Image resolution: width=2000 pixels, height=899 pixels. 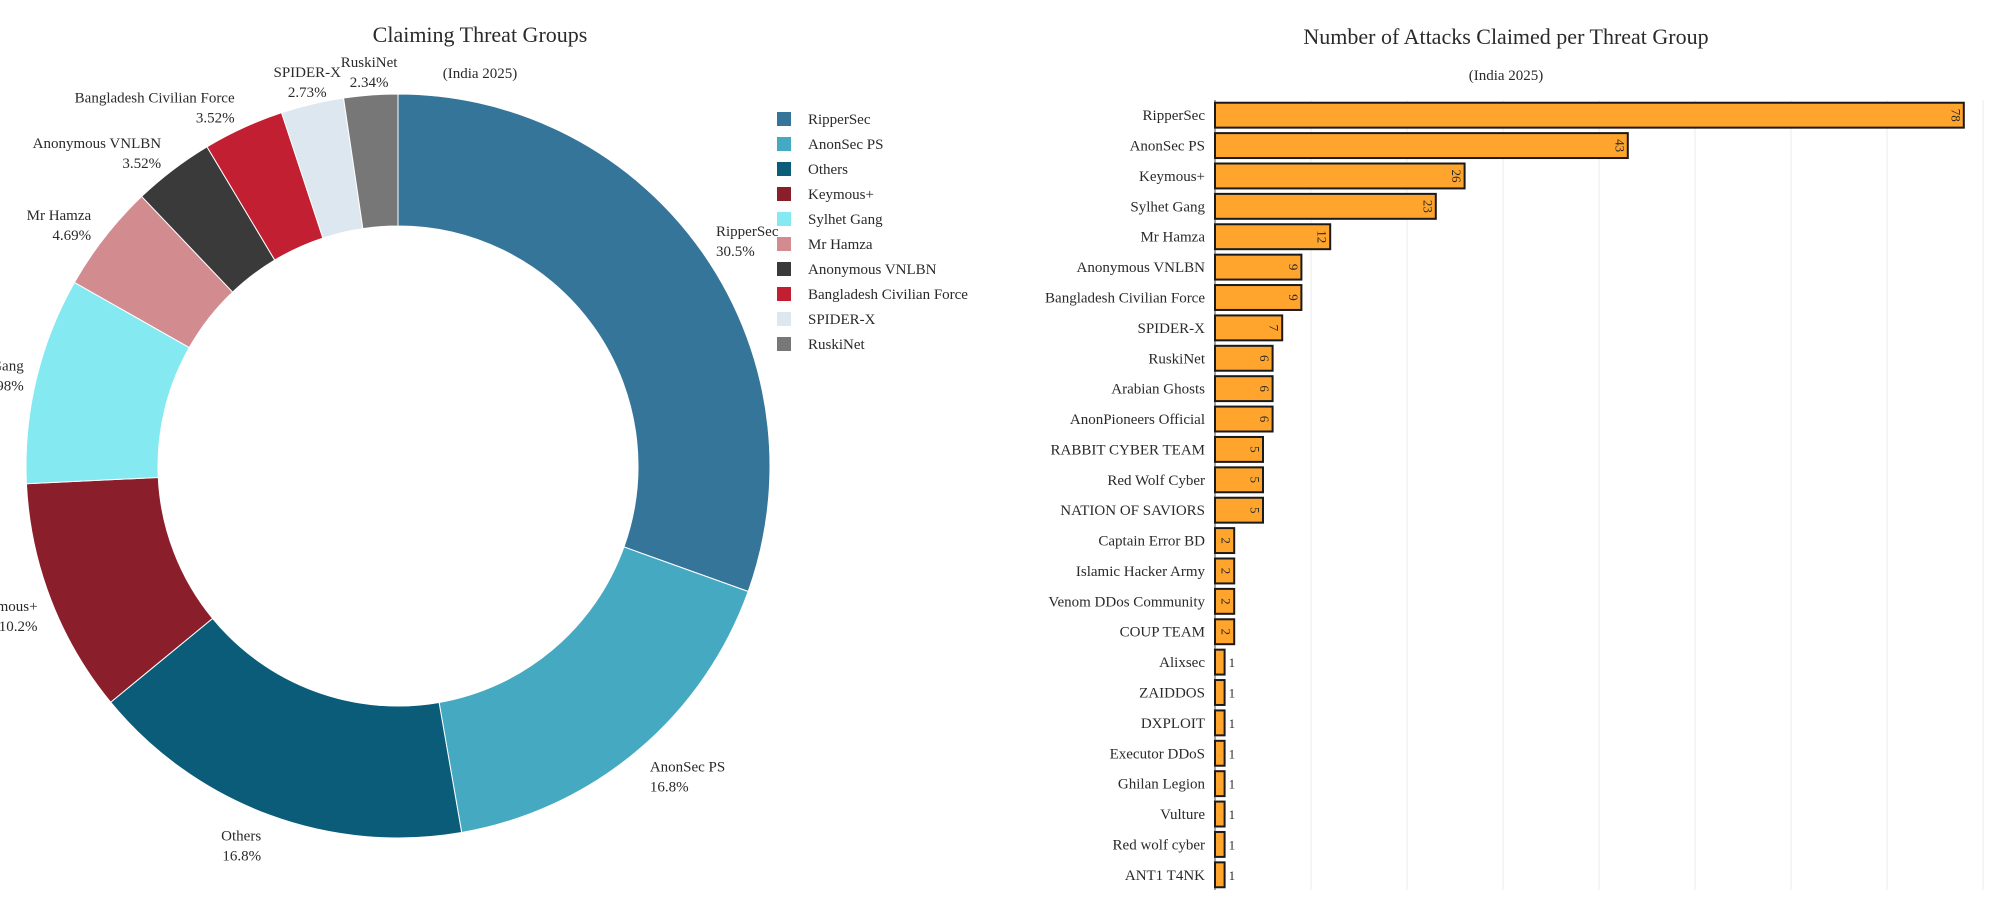 I want to click on bar-value-label-arabian-ghosts: 6, so click(x=1264, y=388).